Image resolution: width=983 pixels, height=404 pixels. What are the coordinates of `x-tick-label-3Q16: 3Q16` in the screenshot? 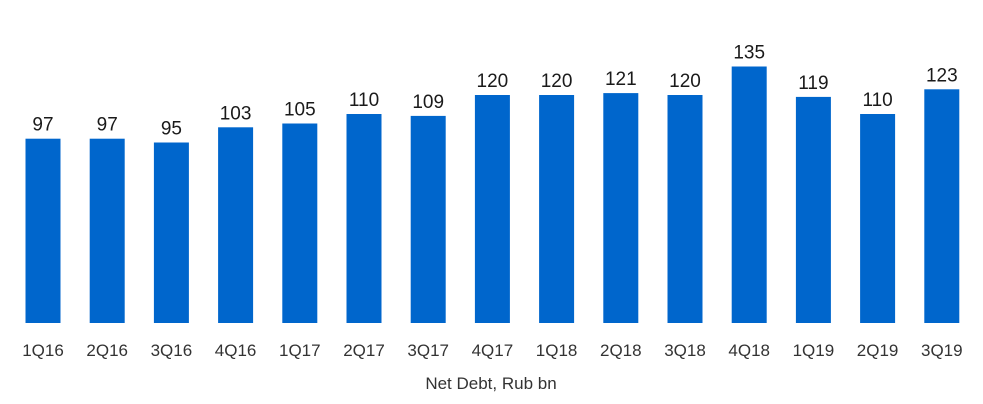 It's located at (172, 350).